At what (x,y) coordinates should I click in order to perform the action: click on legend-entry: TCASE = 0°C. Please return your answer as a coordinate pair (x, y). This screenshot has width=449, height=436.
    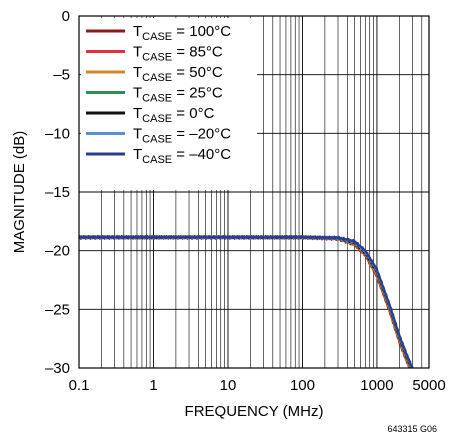
    Looking at the image, I should click on (174, 115).